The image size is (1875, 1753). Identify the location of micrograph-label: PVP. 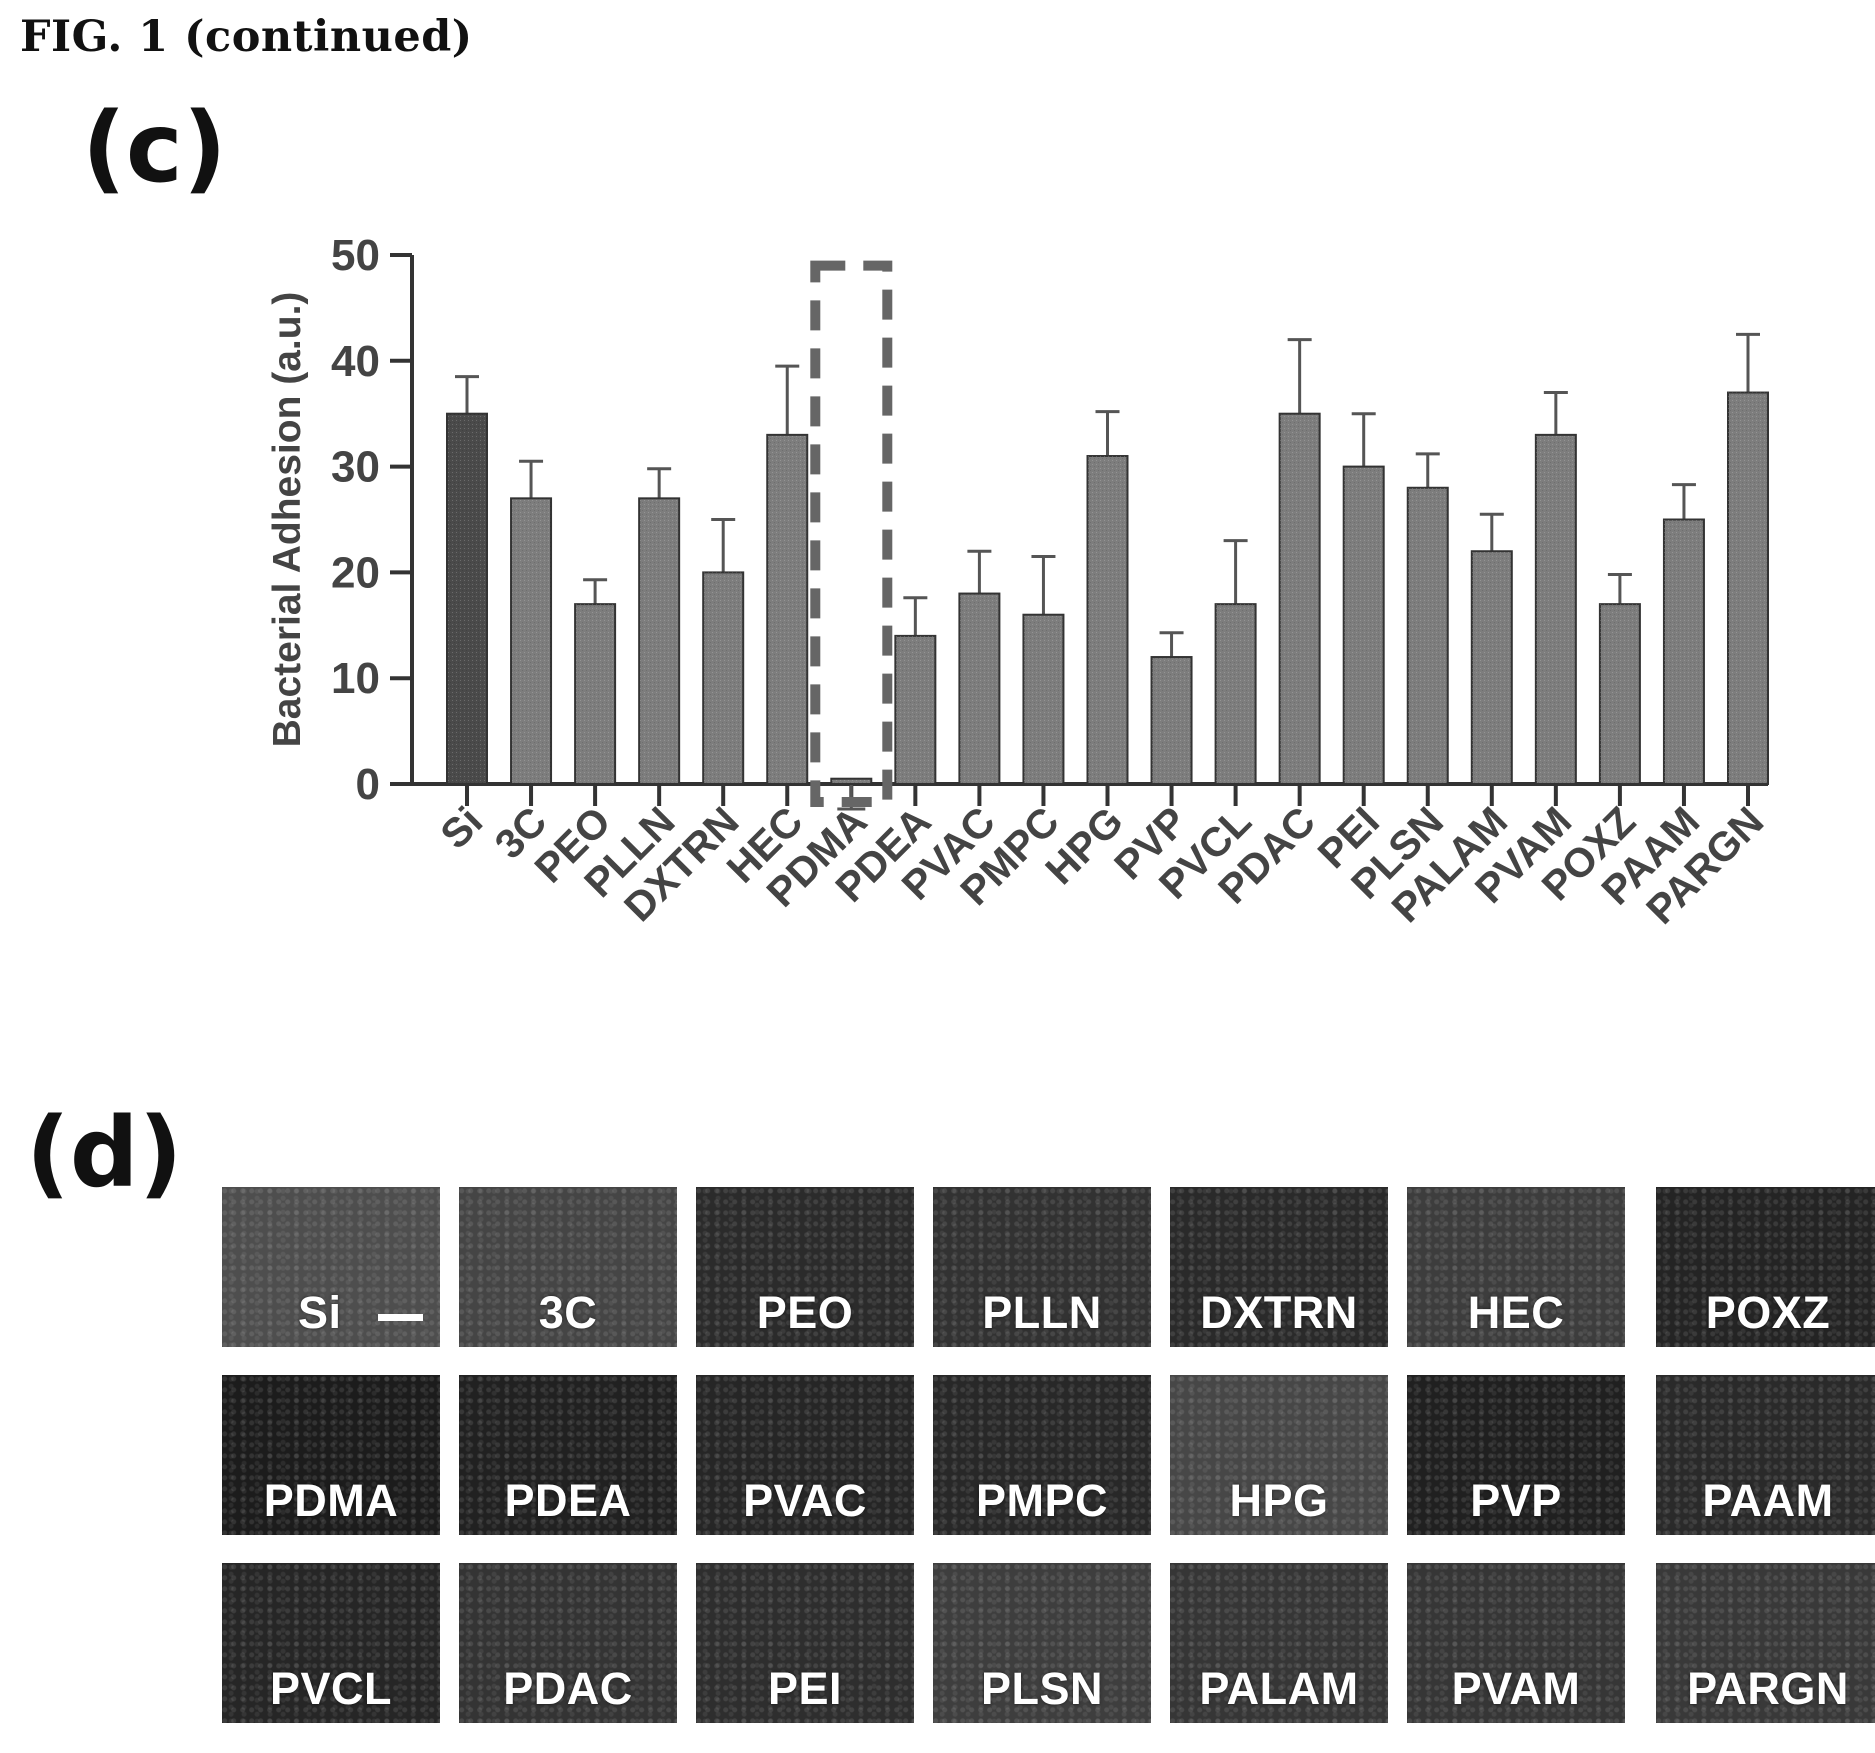
(1516, 1500).